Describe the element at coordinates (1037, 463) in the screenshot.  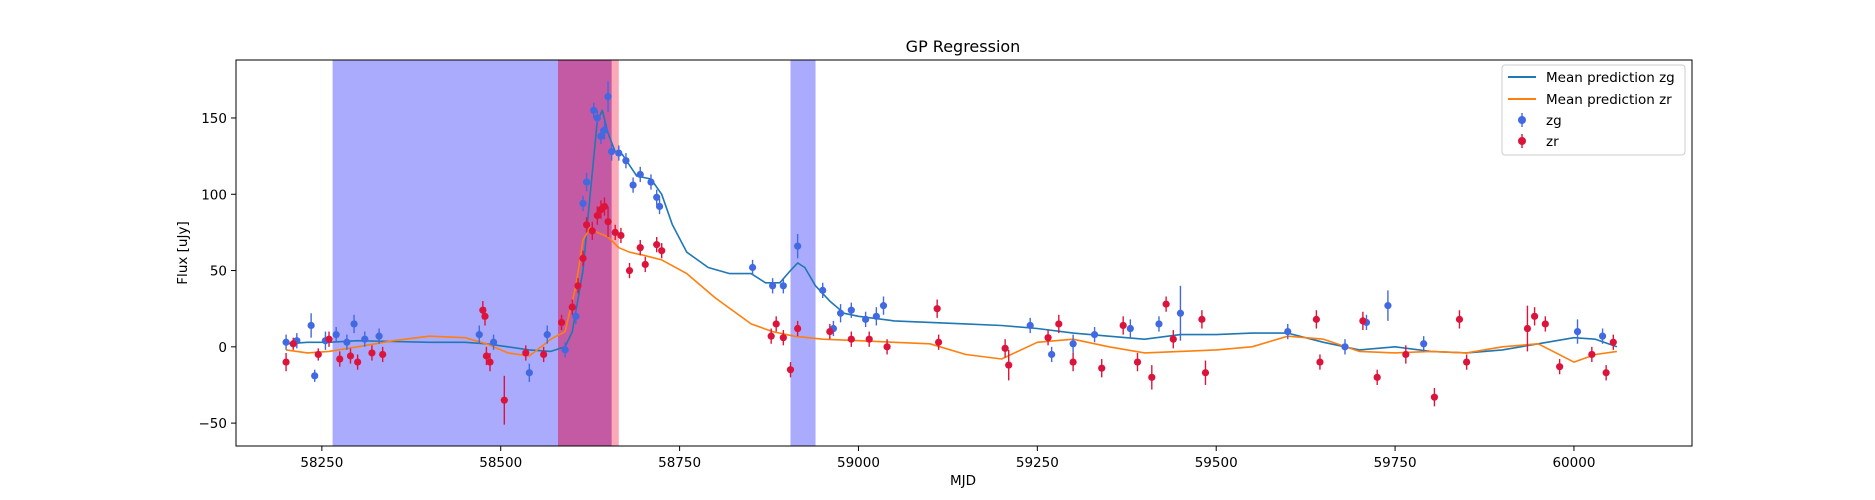
I see `x-tick-label: 59250` at that location.